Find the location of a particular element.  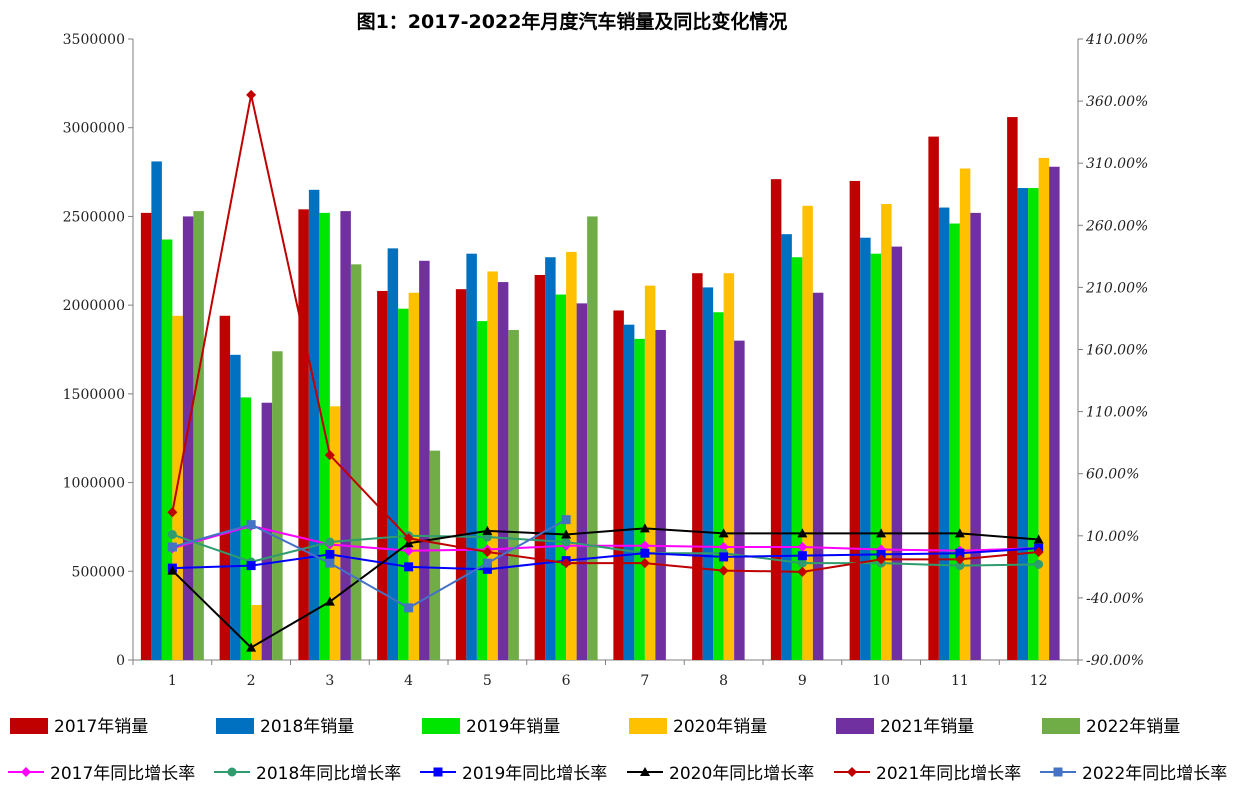

right-tick-label: 60.00% is located at coordinates (1112, 475).